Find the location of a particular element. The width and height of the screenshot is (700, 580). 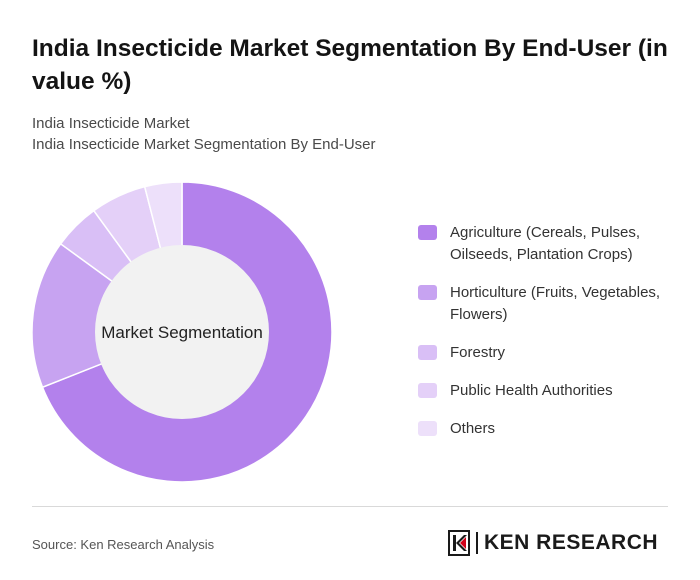

ken-research-logo: KEN RESEARCH is located at coordinates (553, 543).